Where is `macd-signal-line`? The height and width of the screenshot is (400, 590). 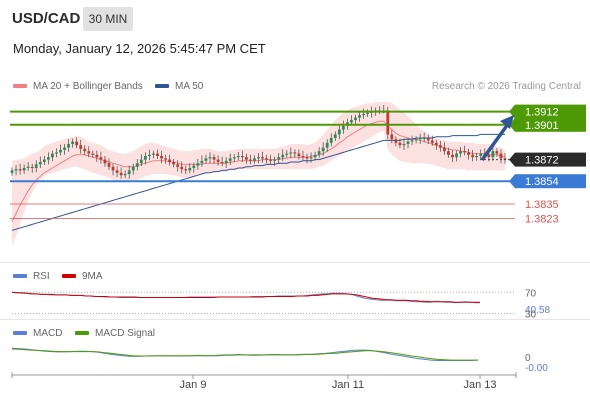 macd-signal-line is located at coordinates (244, 354).